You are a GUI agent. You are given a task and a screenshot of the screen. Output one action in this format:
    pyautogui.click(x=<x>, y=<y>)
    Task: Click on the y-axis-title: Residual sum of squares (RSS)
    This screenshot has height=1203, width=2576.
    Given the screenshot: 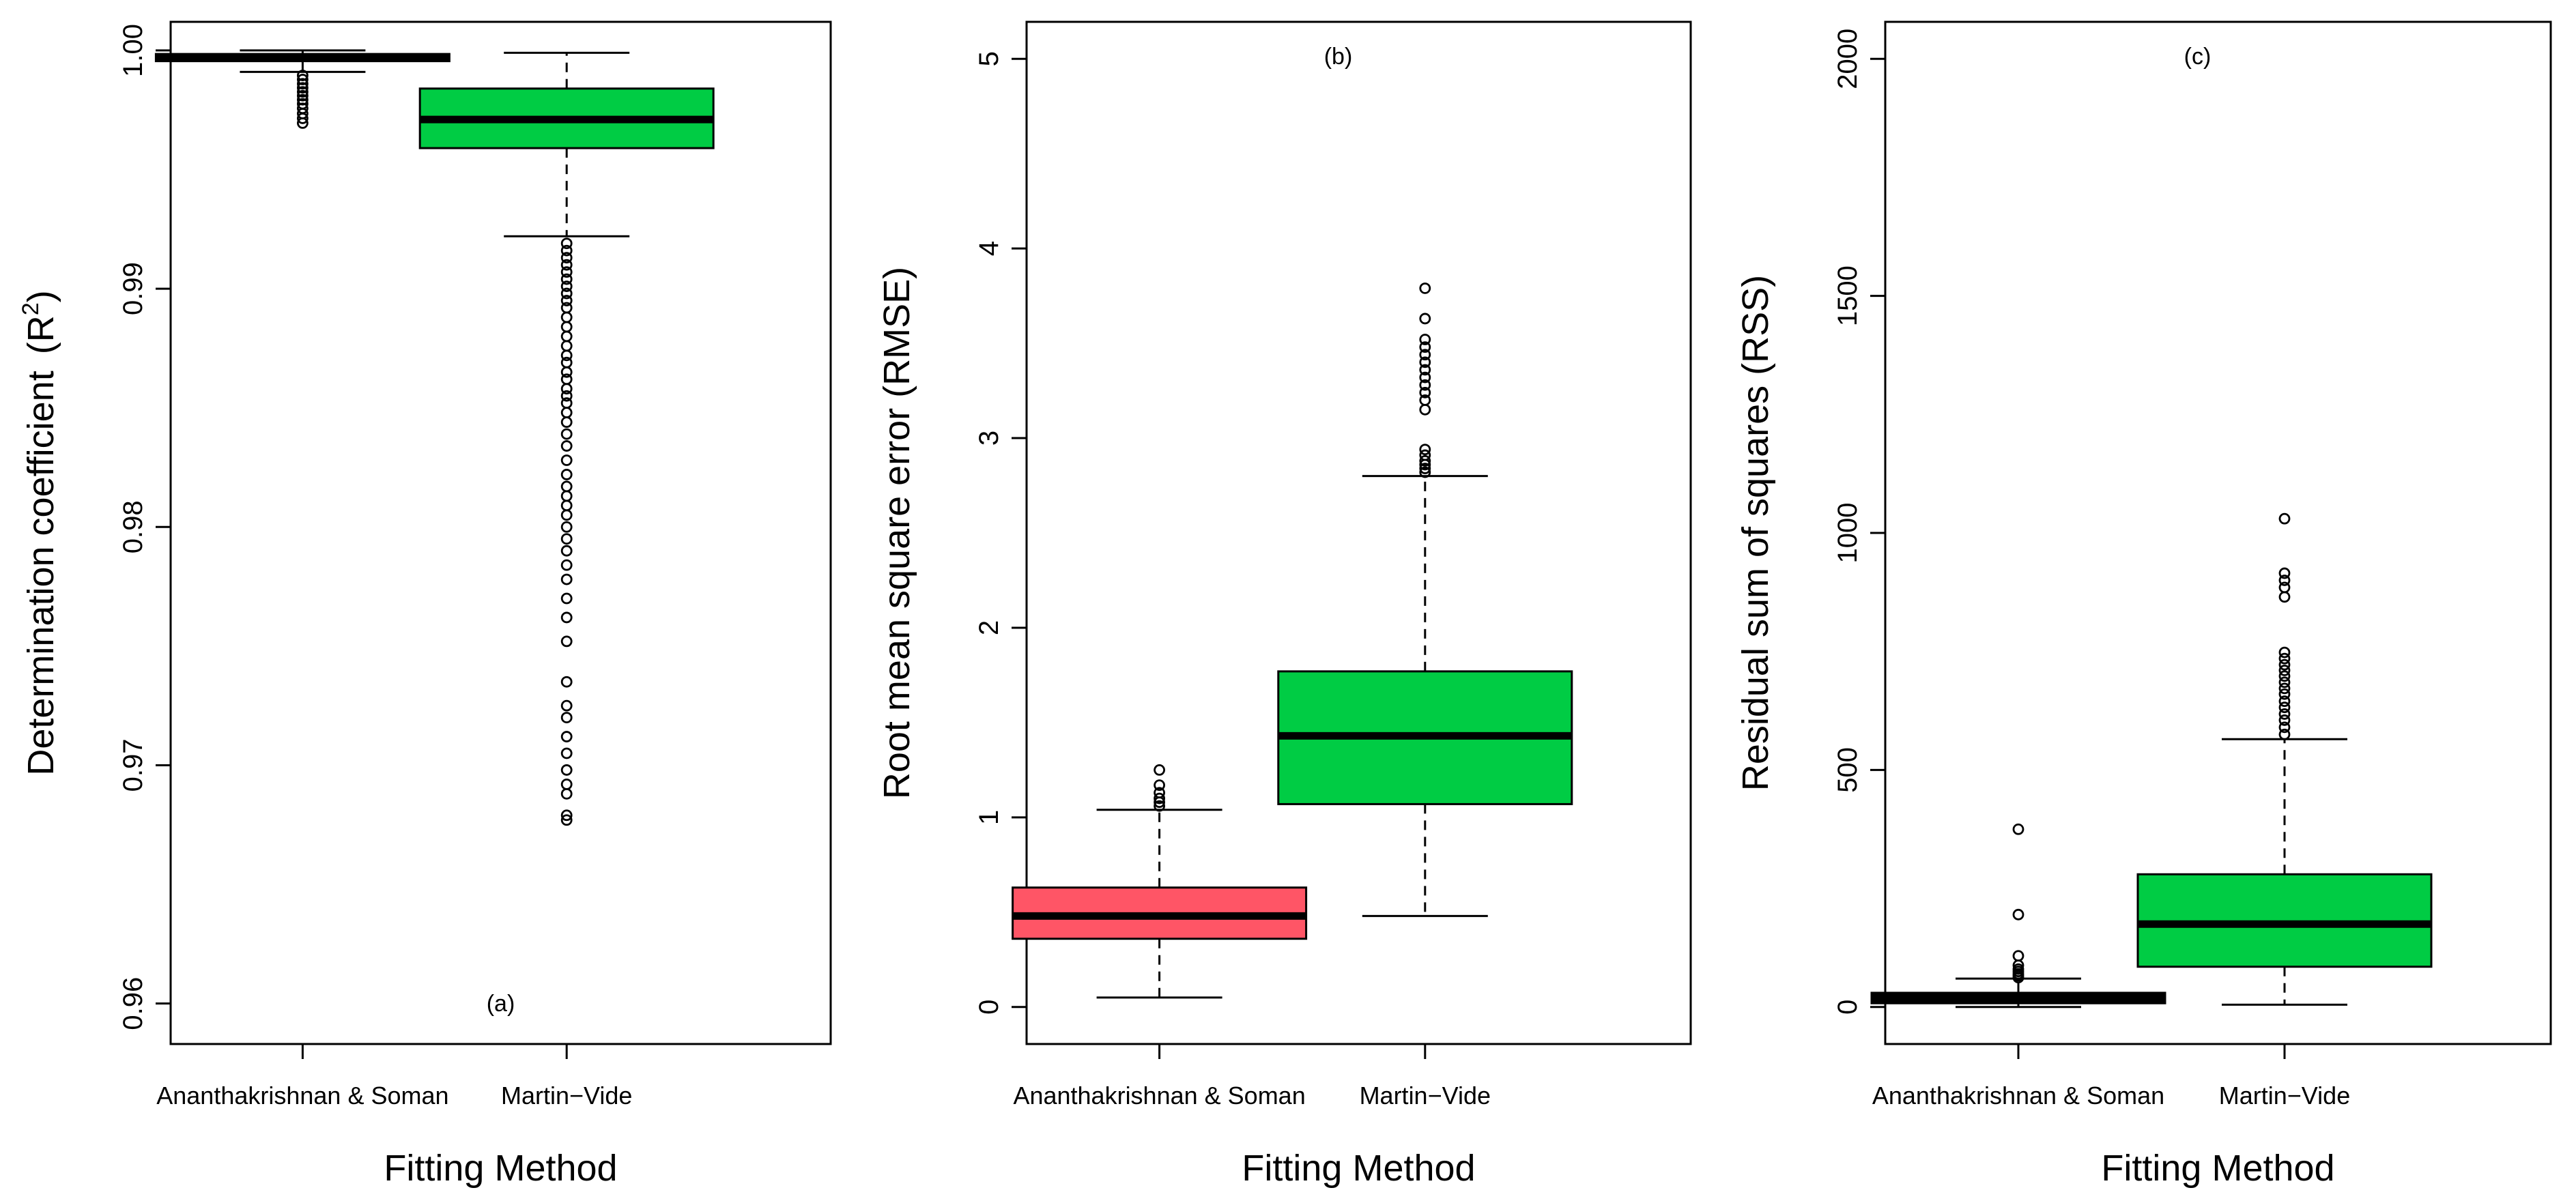 What is the action you would take?
    pyautogui.click(x=1755, y=533)
    